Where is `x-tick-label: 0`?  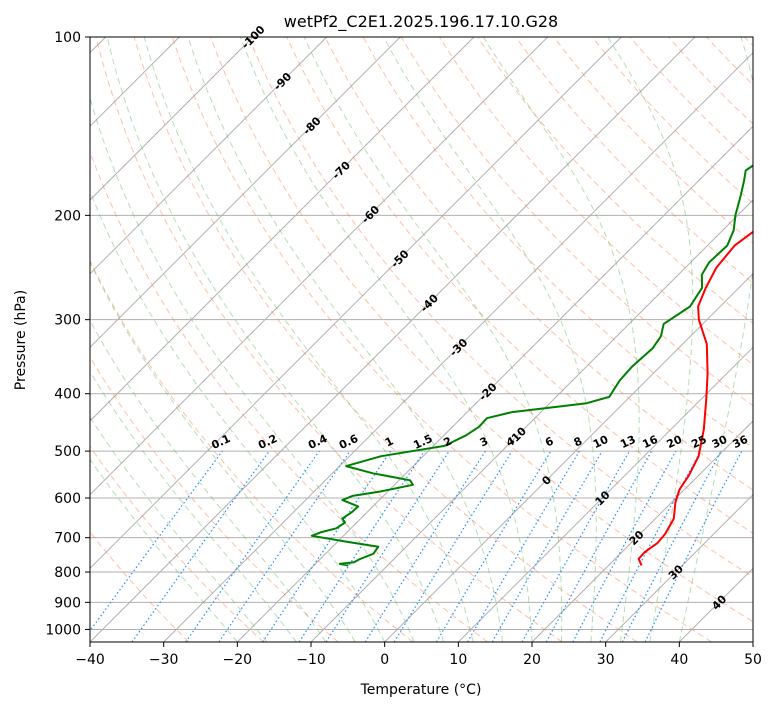 x-tick-label: 0 is located at coordinates (384, 660).